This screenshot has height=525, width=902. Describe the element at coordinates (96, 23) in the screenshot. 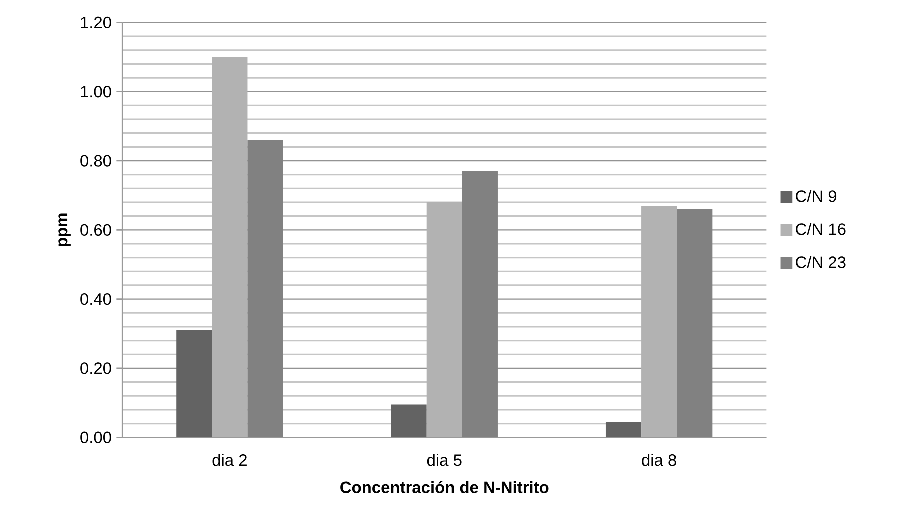

I see `y-tick-label: 1.20` at that location.